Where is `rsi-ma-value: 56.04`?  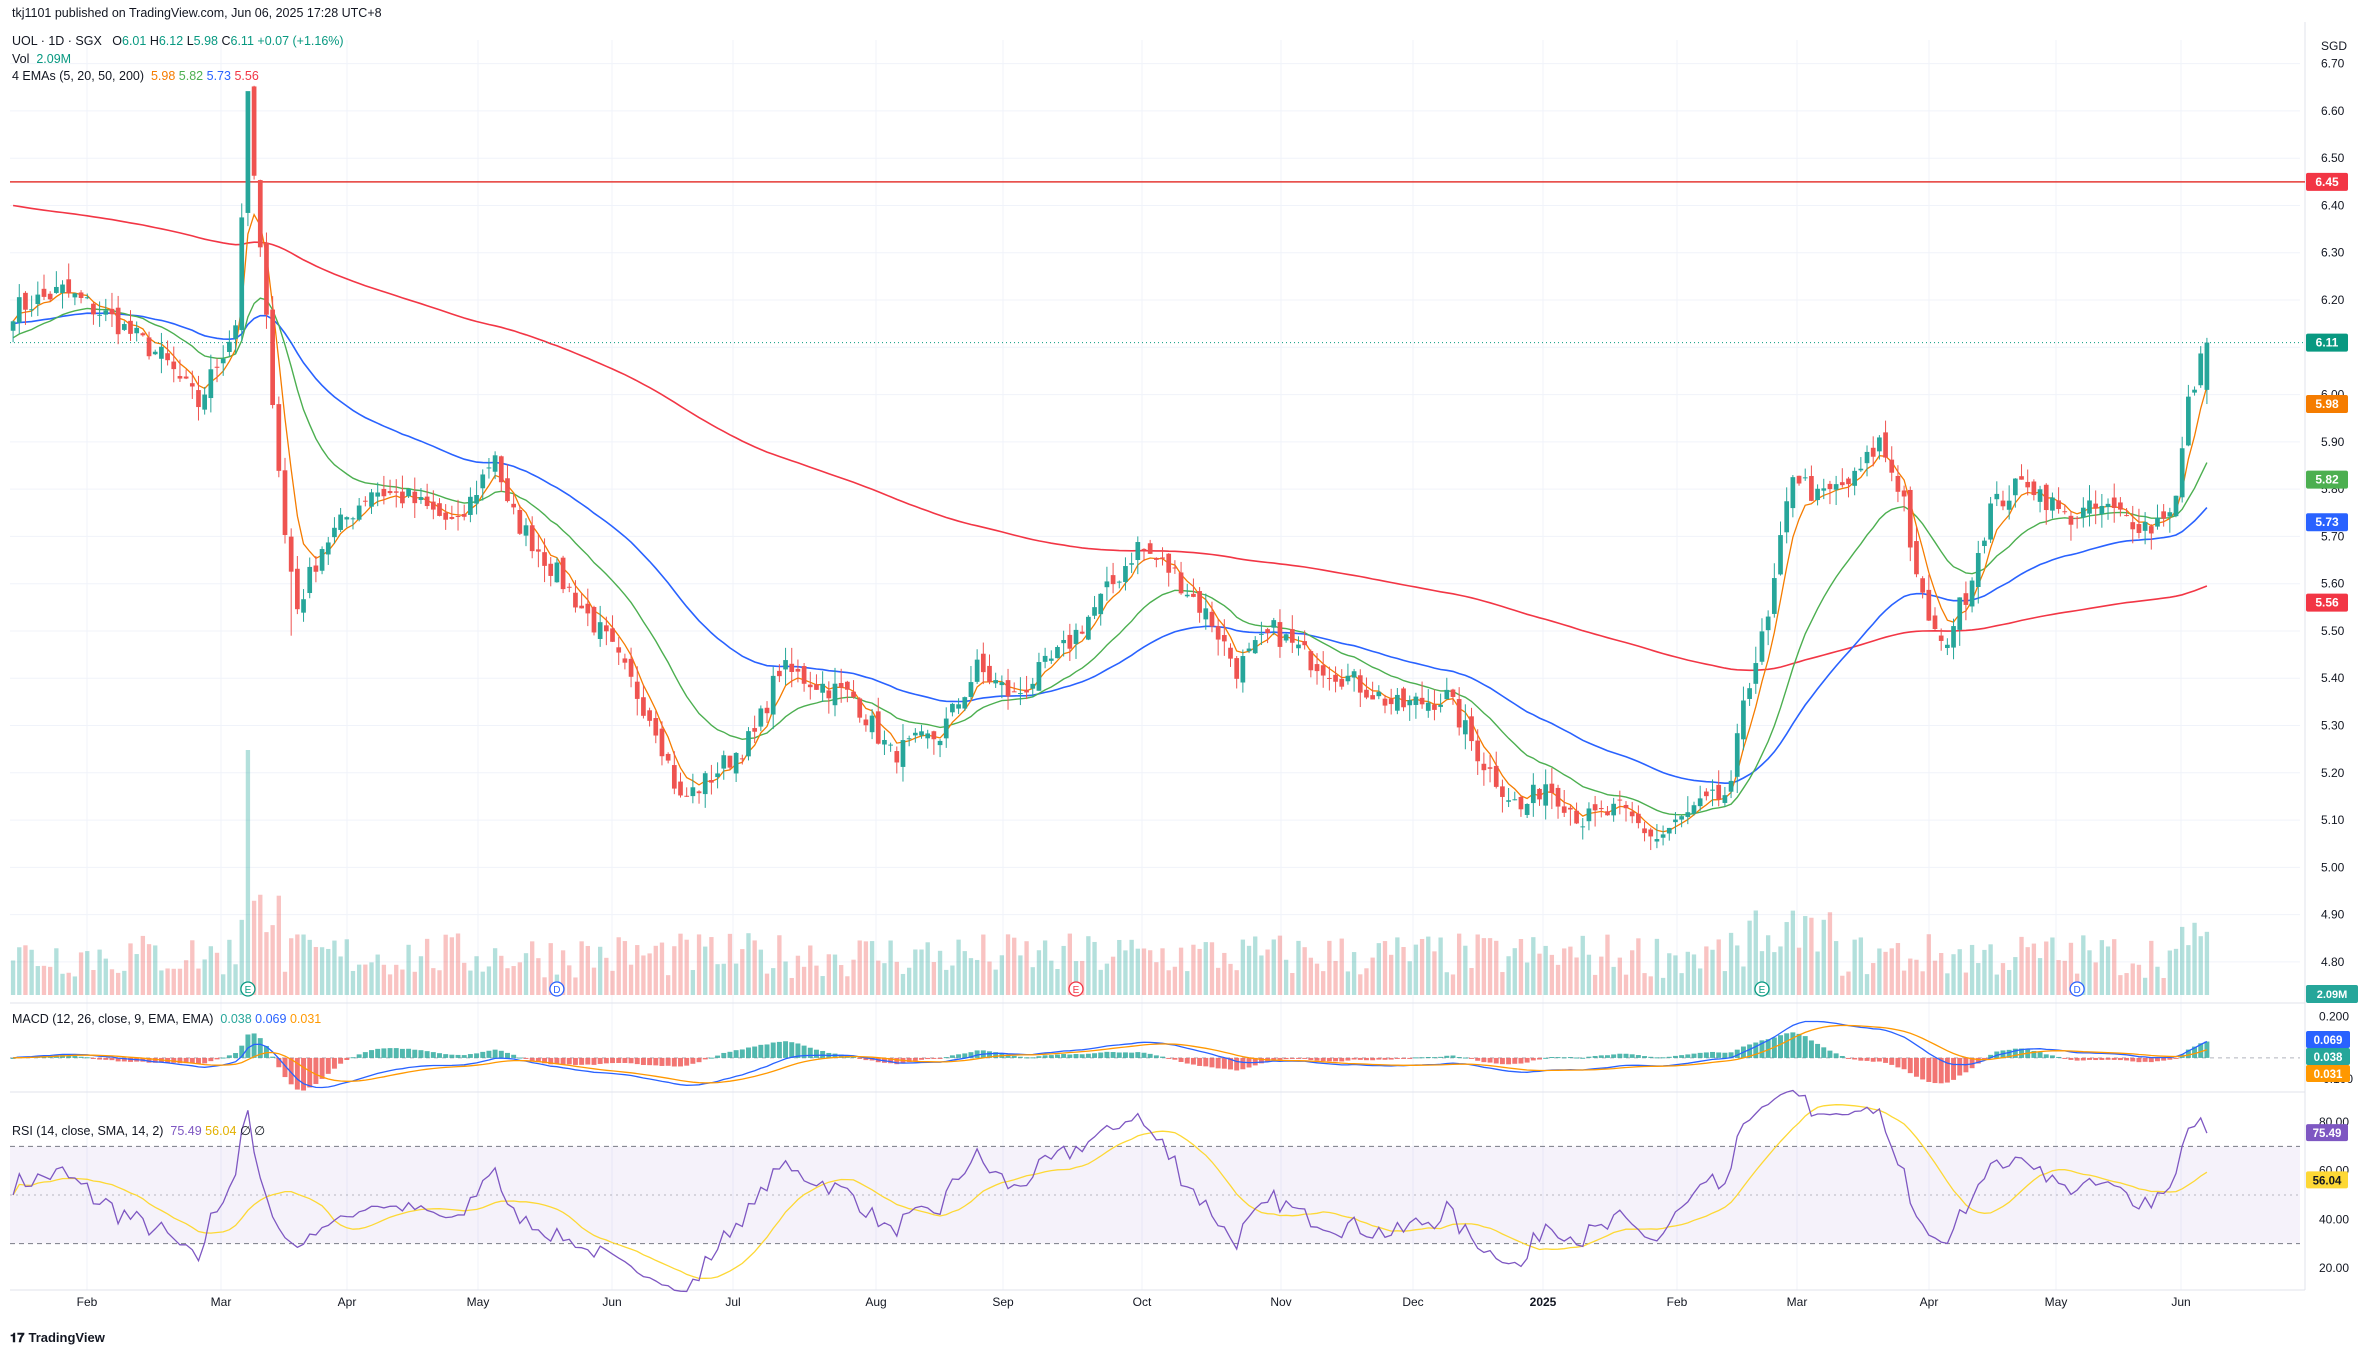
rsi-ma-value: 56.04 is located at coordinates (221, 1131).